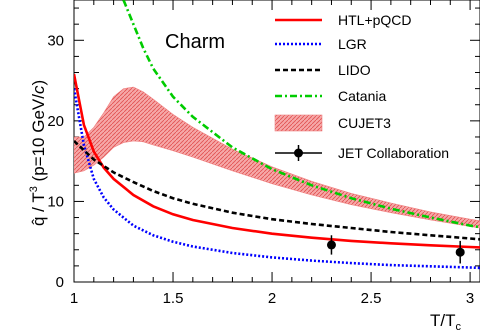  I want to click on x-axis-label-sub: c, so click(459, 327).